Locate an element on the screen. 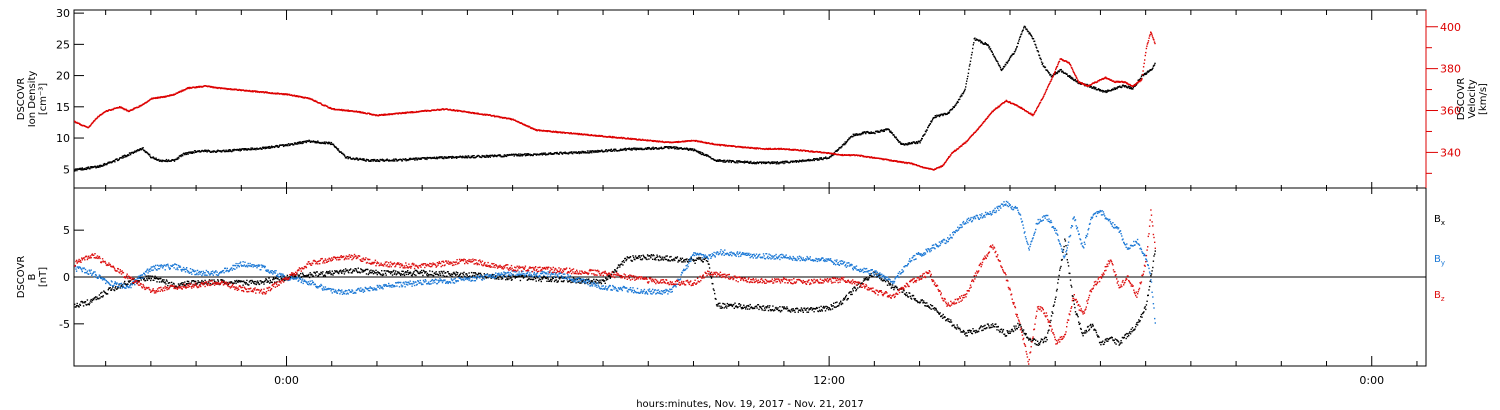  y-axis-title-line: Ion Density is located at coordinates (32, 99).